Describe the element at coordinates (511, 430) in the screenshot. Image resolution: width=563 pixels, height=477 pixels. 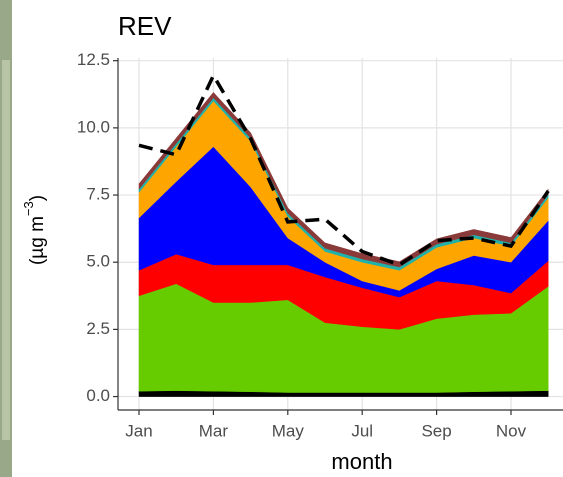
I see `x-tick-label: Nov` at that location.